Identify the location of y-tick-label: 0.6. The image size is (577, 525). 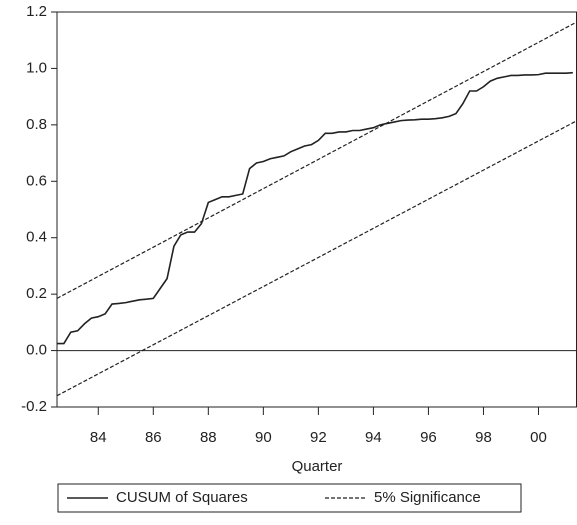
(36, 180).